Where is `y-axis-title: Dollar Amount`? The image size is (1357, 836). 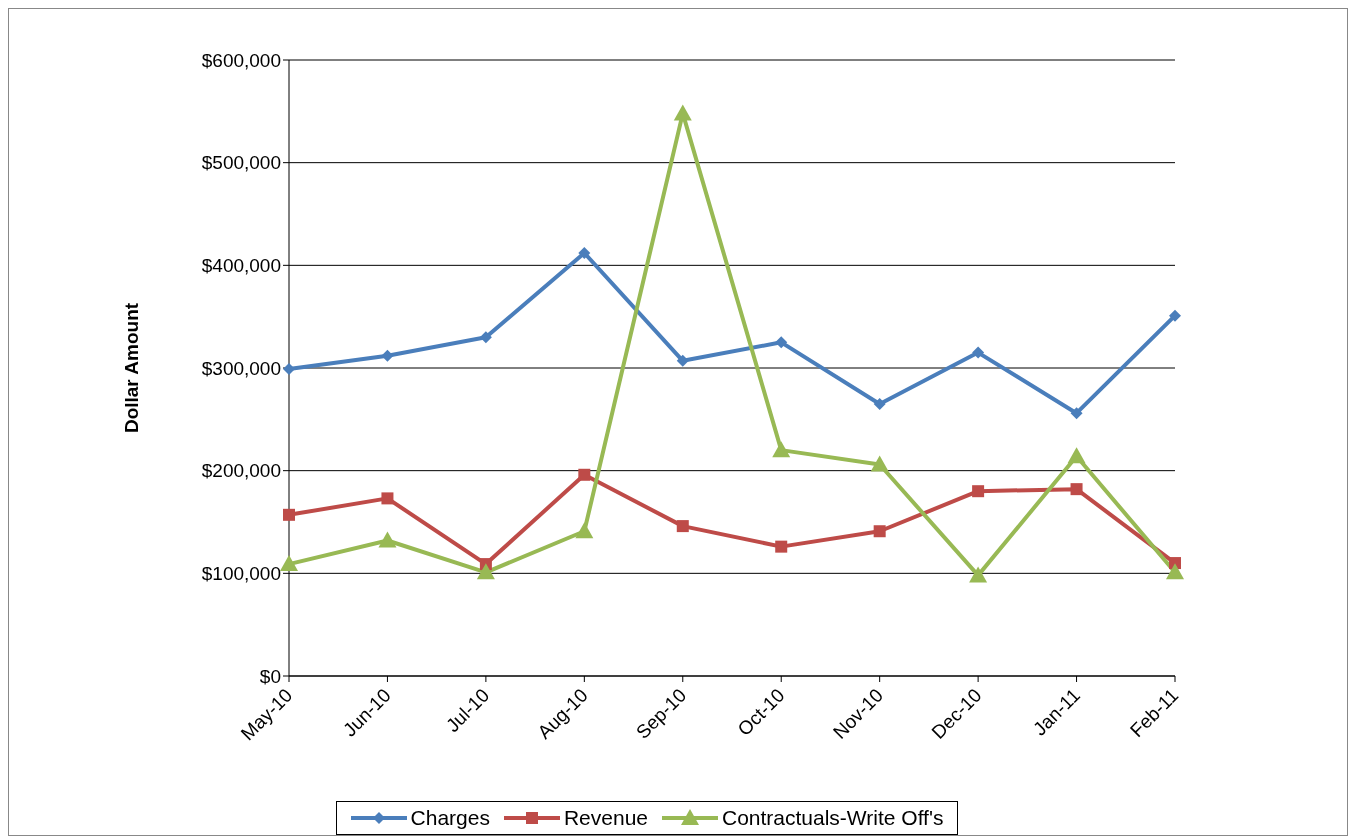
y-axis-title: Dollar Amount is located at coordinates (131, 368).